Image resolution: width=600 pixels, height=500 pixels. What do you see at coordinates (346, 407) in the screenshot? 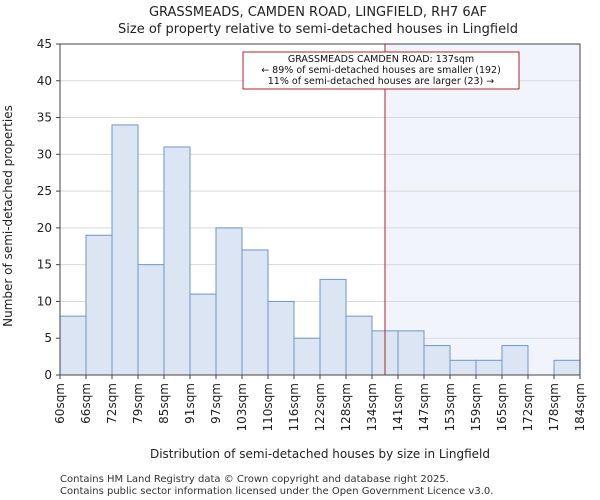
I see `x-tick-label: 128sqm` at bounding box center [346, 407].